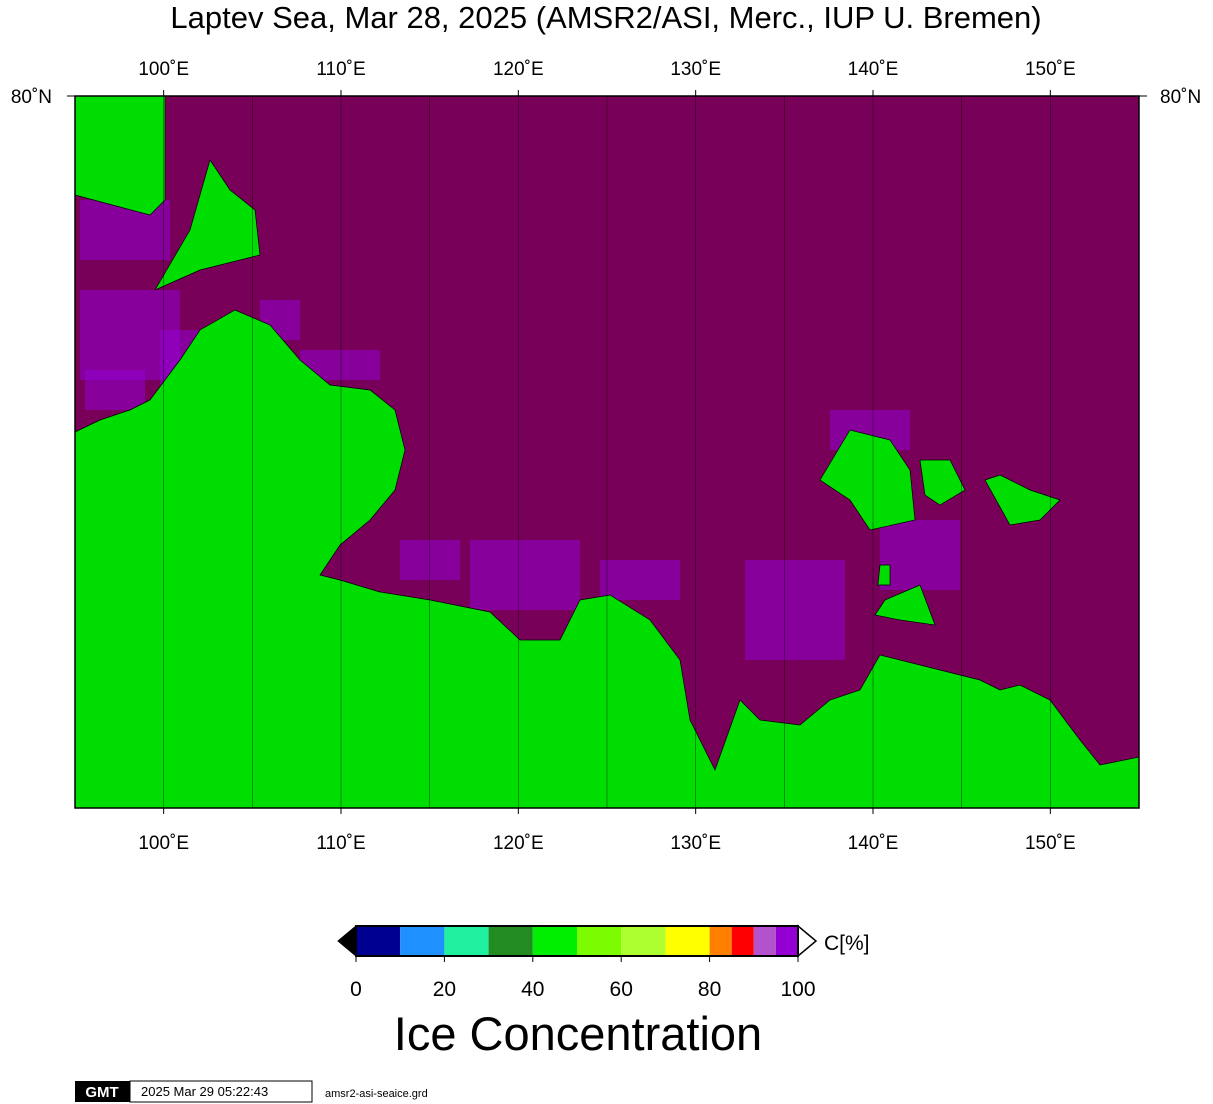 The width and height of the screenshot is (1213, 1104). Describe the element at coordinates (347, 941) in the screenshot. I see `under-triangle` at that location.